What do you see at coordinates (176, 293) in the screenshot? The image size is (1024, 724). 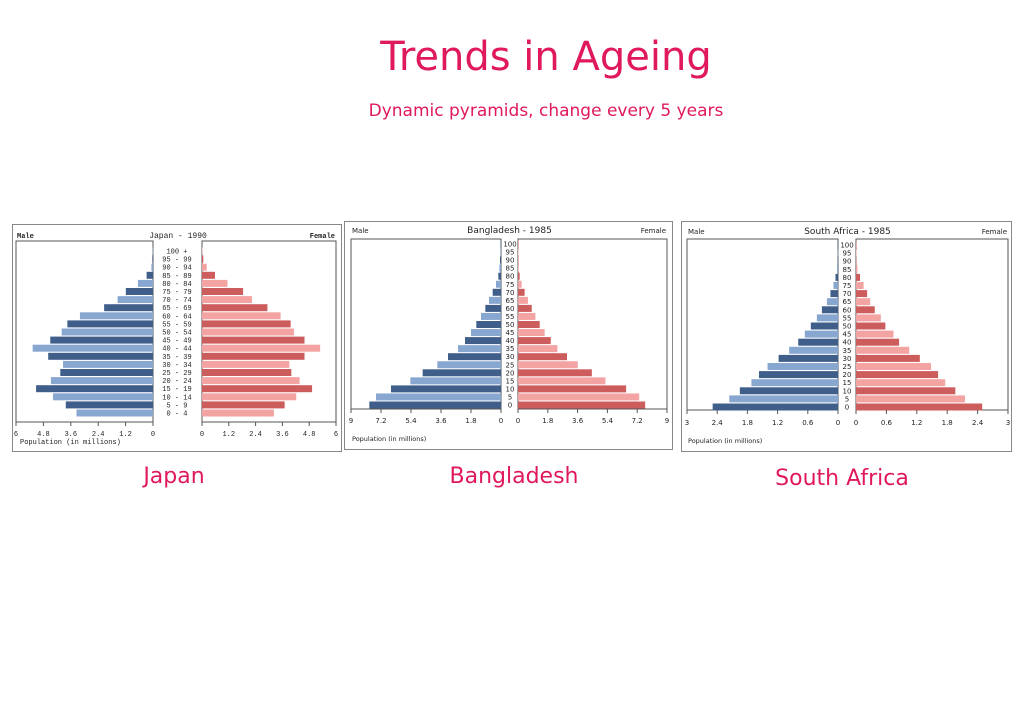 I see `age-label: 75 - 79` at bounding box center [176, 293].